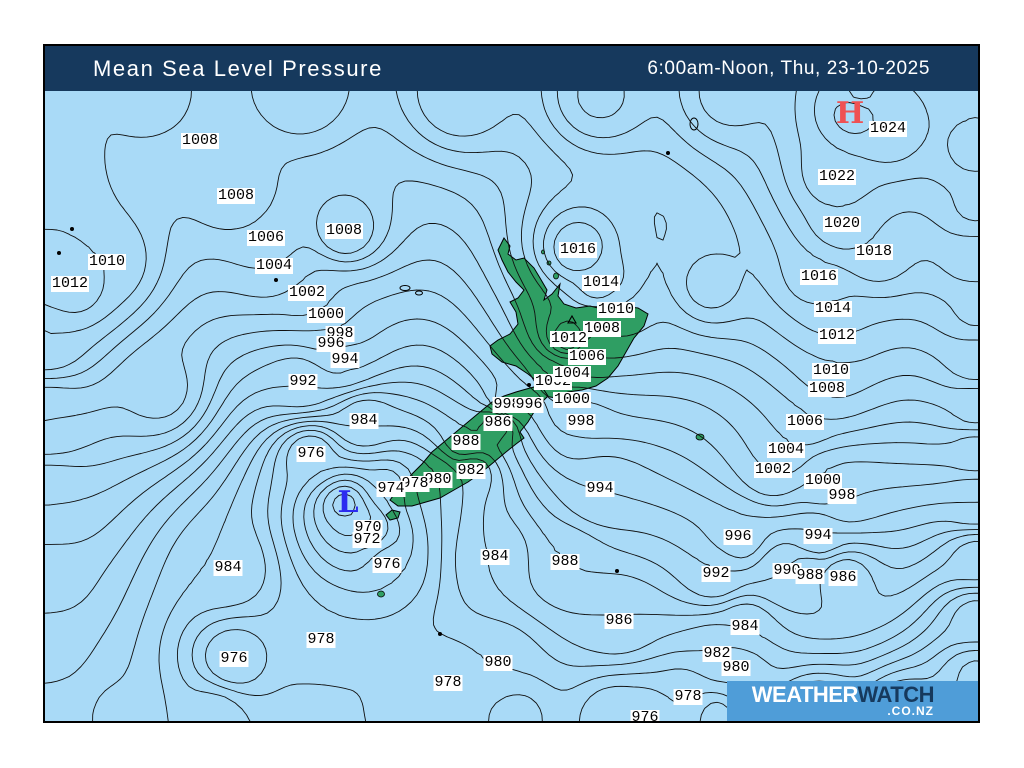 Image resolution: width=1024 pixels, height=768 pixels. What do you see at coordinates (367, 539) in the screenshot?
I see `isobar-label: 972` at bounding box center [367, 539].